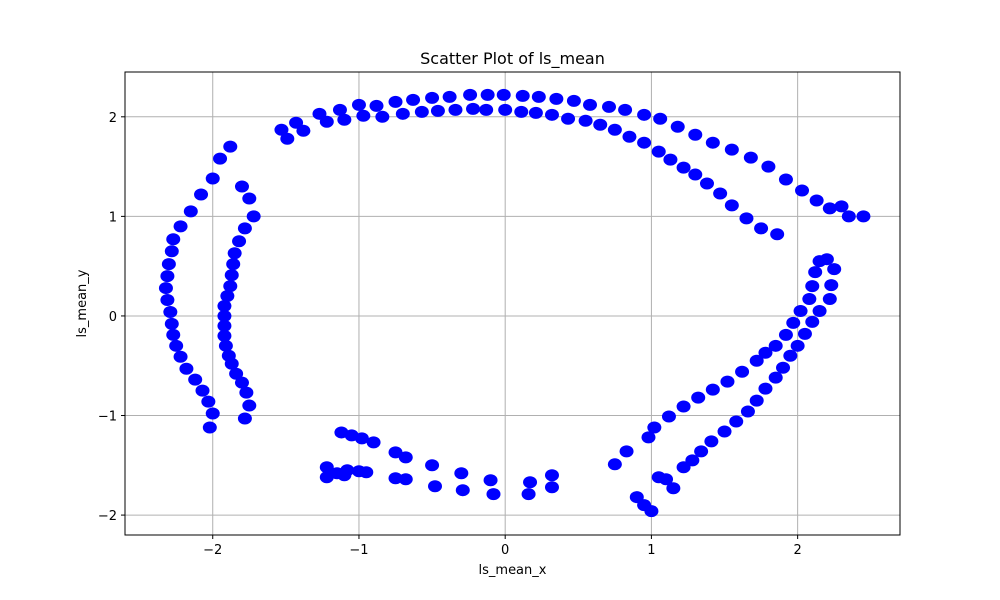 This screenshot has height=600, width=1000. What do you see at coordinates (113, 118) in the screenshot?
I see `y-tick-label: 2` at bounding box center [113, 118].